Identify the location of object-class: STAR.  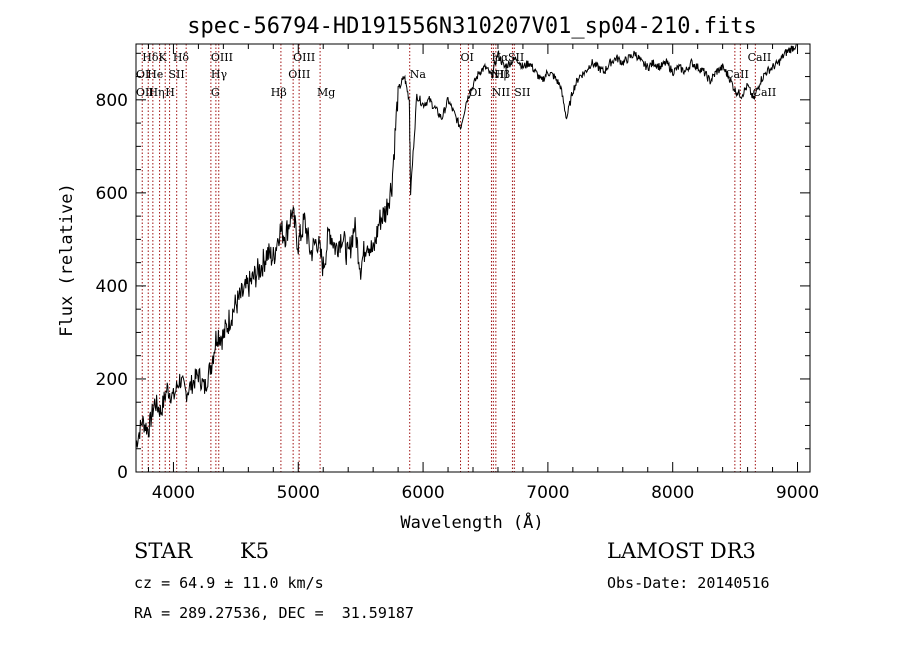
(163, 551).